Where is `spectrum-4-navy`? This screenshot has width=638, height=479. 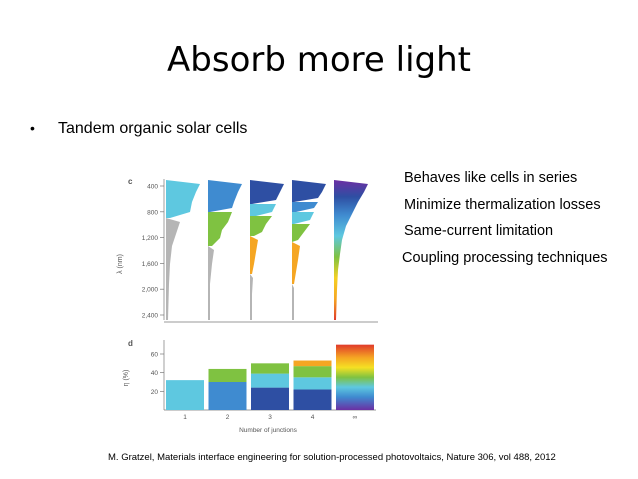
spectrum-4-navy is located at coordinates (309, 191).